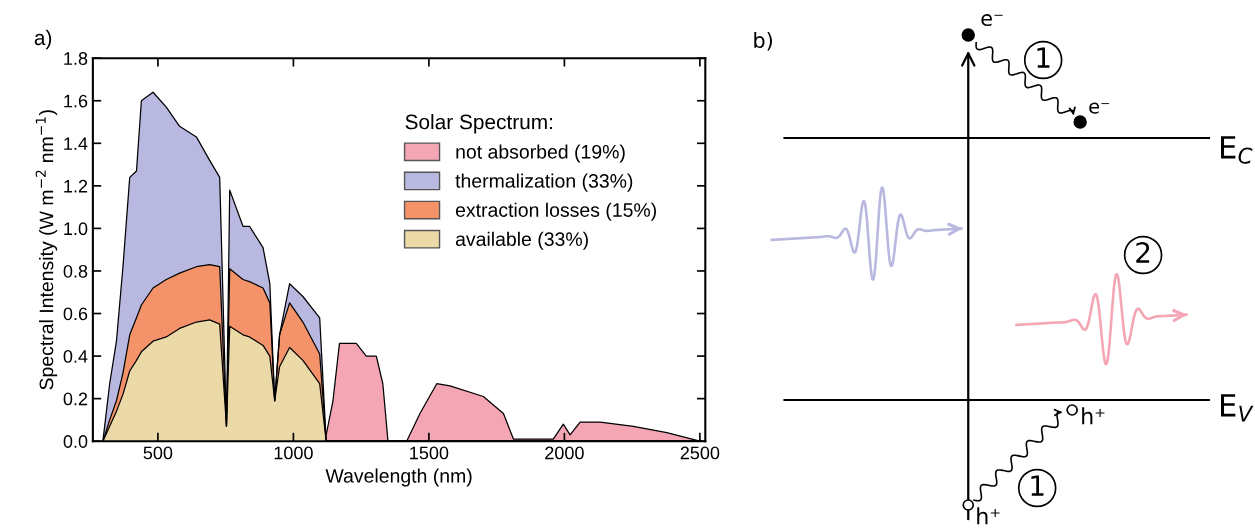 This screenshot has width=1255, height=529. What do you see at coordinates (43, 39) in the screenshot?
I see `text: a)` at bounding box center [43, 39].